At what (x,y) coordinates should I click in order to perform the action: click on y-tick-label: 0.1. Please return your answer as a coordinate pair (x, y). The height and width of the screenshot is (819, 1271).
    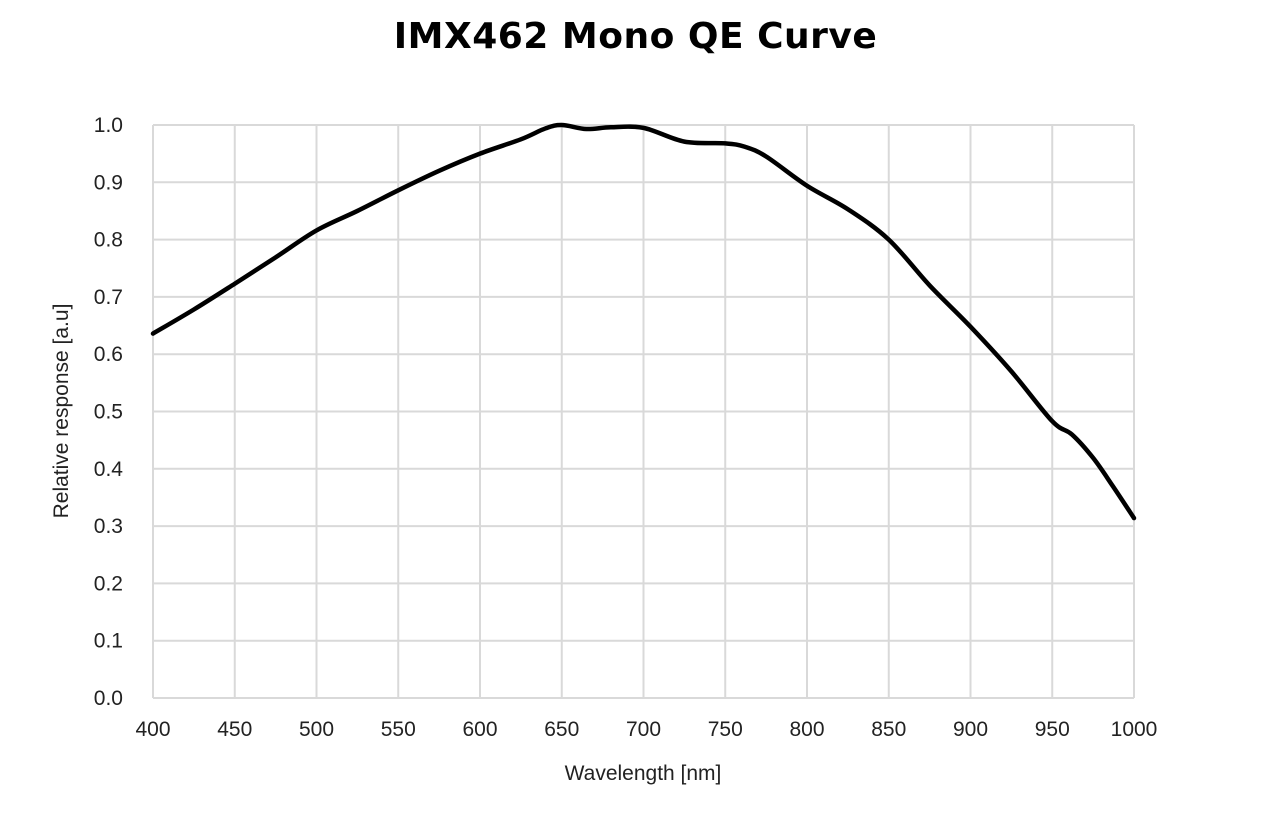
    Looking at the image, I should click on (108, 641).